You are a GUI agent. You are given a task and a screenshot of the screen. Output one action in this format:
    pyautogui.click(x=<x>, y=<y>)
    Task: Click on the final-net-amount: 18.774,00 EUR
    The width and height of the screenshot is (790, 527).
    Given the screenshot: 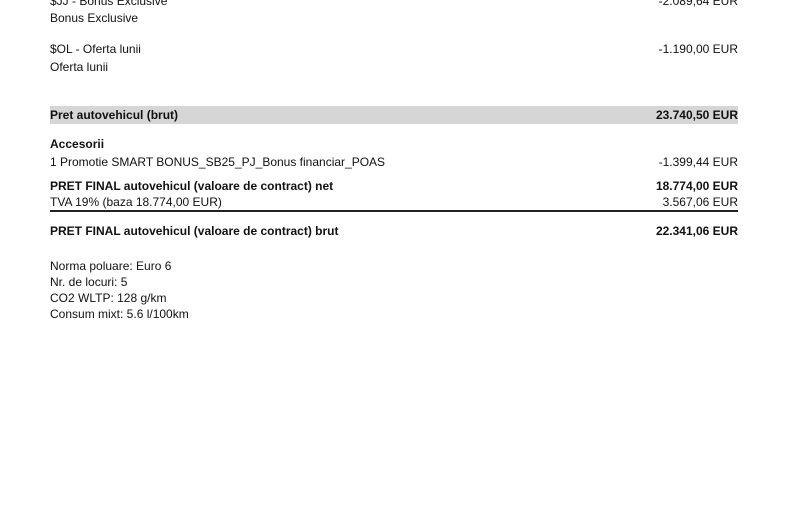 What is the action you would take?
    pyautogui.click(x=696, y=186)
    